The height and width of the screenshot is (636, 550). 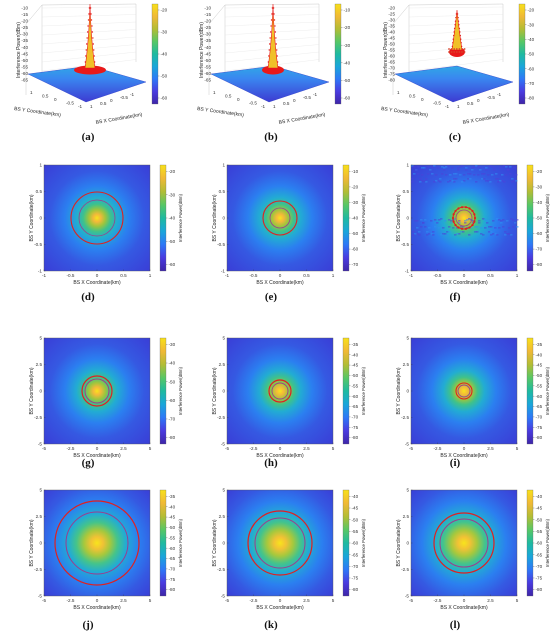 I want to click on colorbar-title: Interference Power(dBm), so click(x=363, y=542).